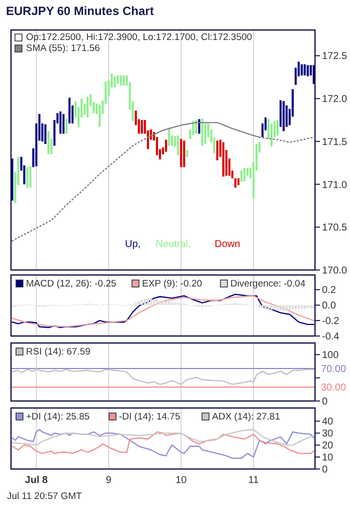 This screenshot has width=350, height=519. Describe the element at coordinates (58, 352) in the screenshot. I see `legend-label: RSI (14): 67.59` at that location.